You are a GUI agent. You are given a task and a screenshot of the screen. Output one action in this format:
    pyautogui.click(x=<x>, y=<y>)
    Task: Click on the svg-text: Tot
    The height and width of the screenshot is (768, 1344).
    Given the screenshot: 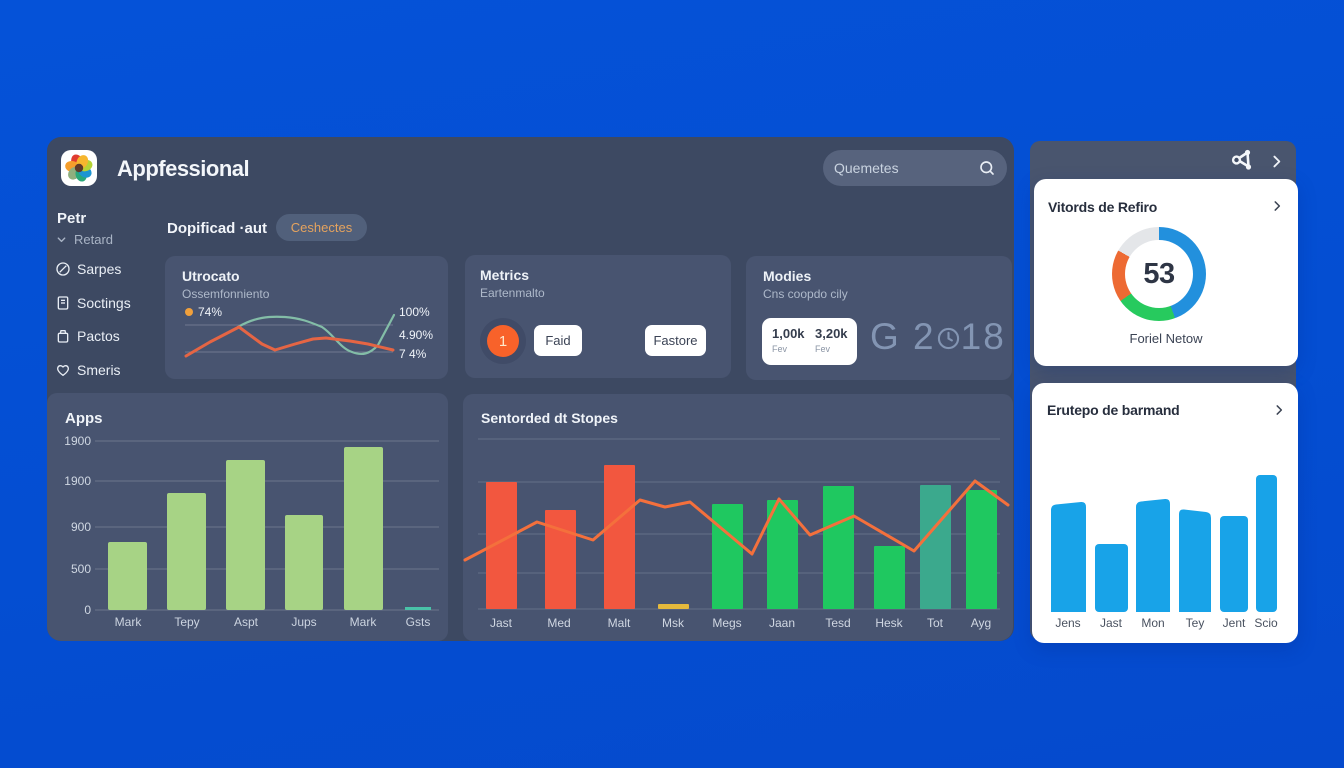 What is the action you would take?
    pyautogui.click(x=935, y=623)
    